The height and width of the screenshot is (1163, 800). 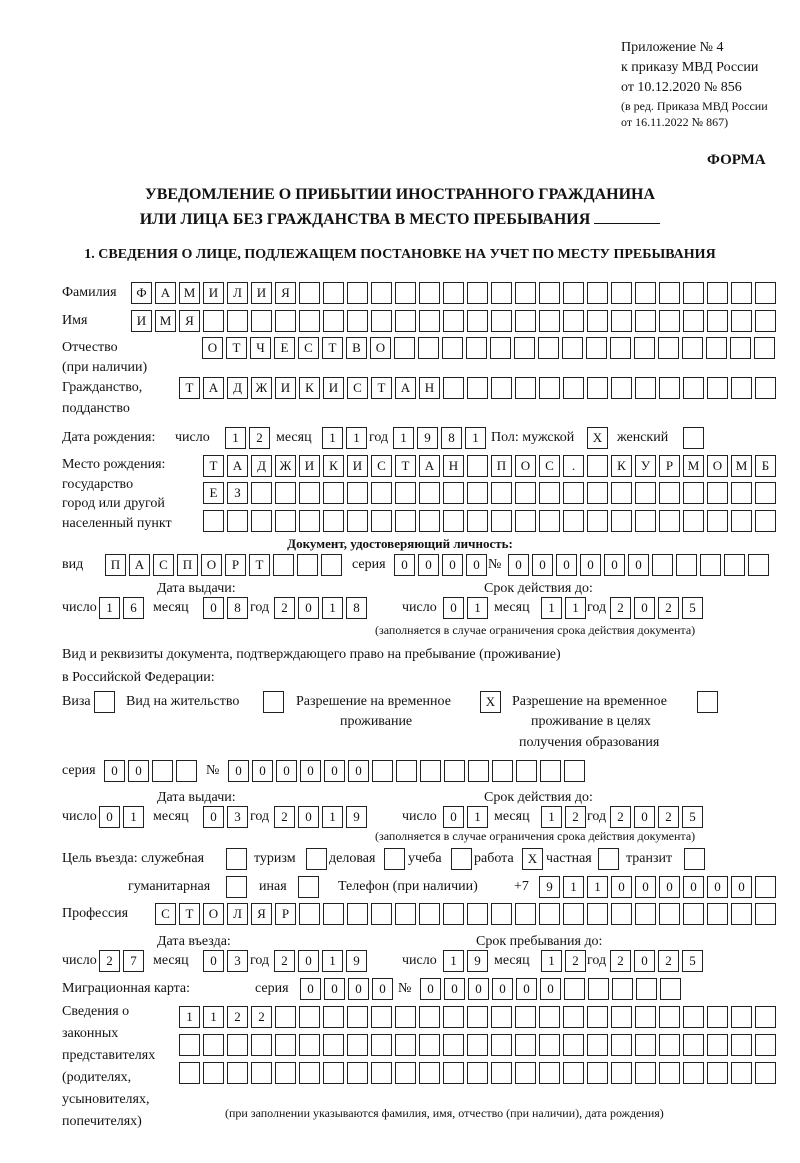 What do you see at coordinates (526, 989) in the screenshot?
I see `migration-number-cell: 0` at bounding box center [526, 989].